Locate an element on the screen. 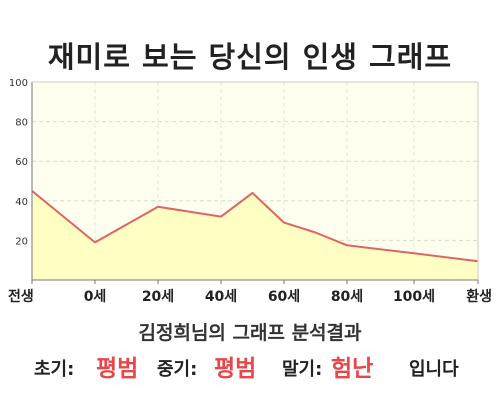 The image size is (500, 400). analysis-result: 초기: 평범 중기: 평범 말기: 험난 입니다 is located at coordinates (250, 364).